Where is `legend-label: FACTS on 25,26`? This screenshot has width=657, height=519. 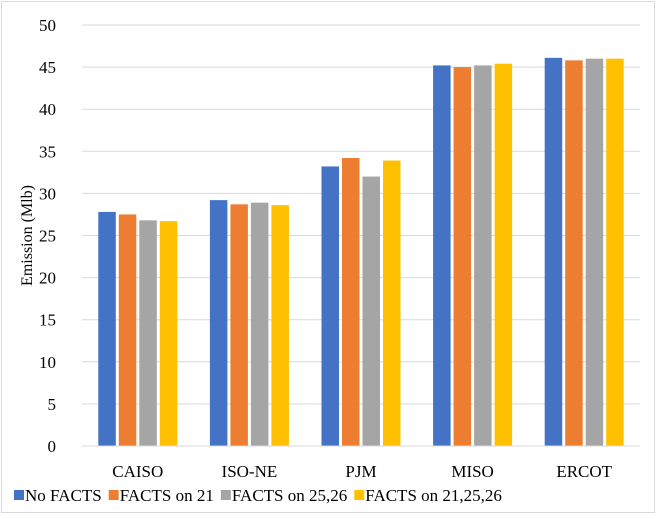
legend-label: FACTS on 25,26 is located at coordinates (289, 495).